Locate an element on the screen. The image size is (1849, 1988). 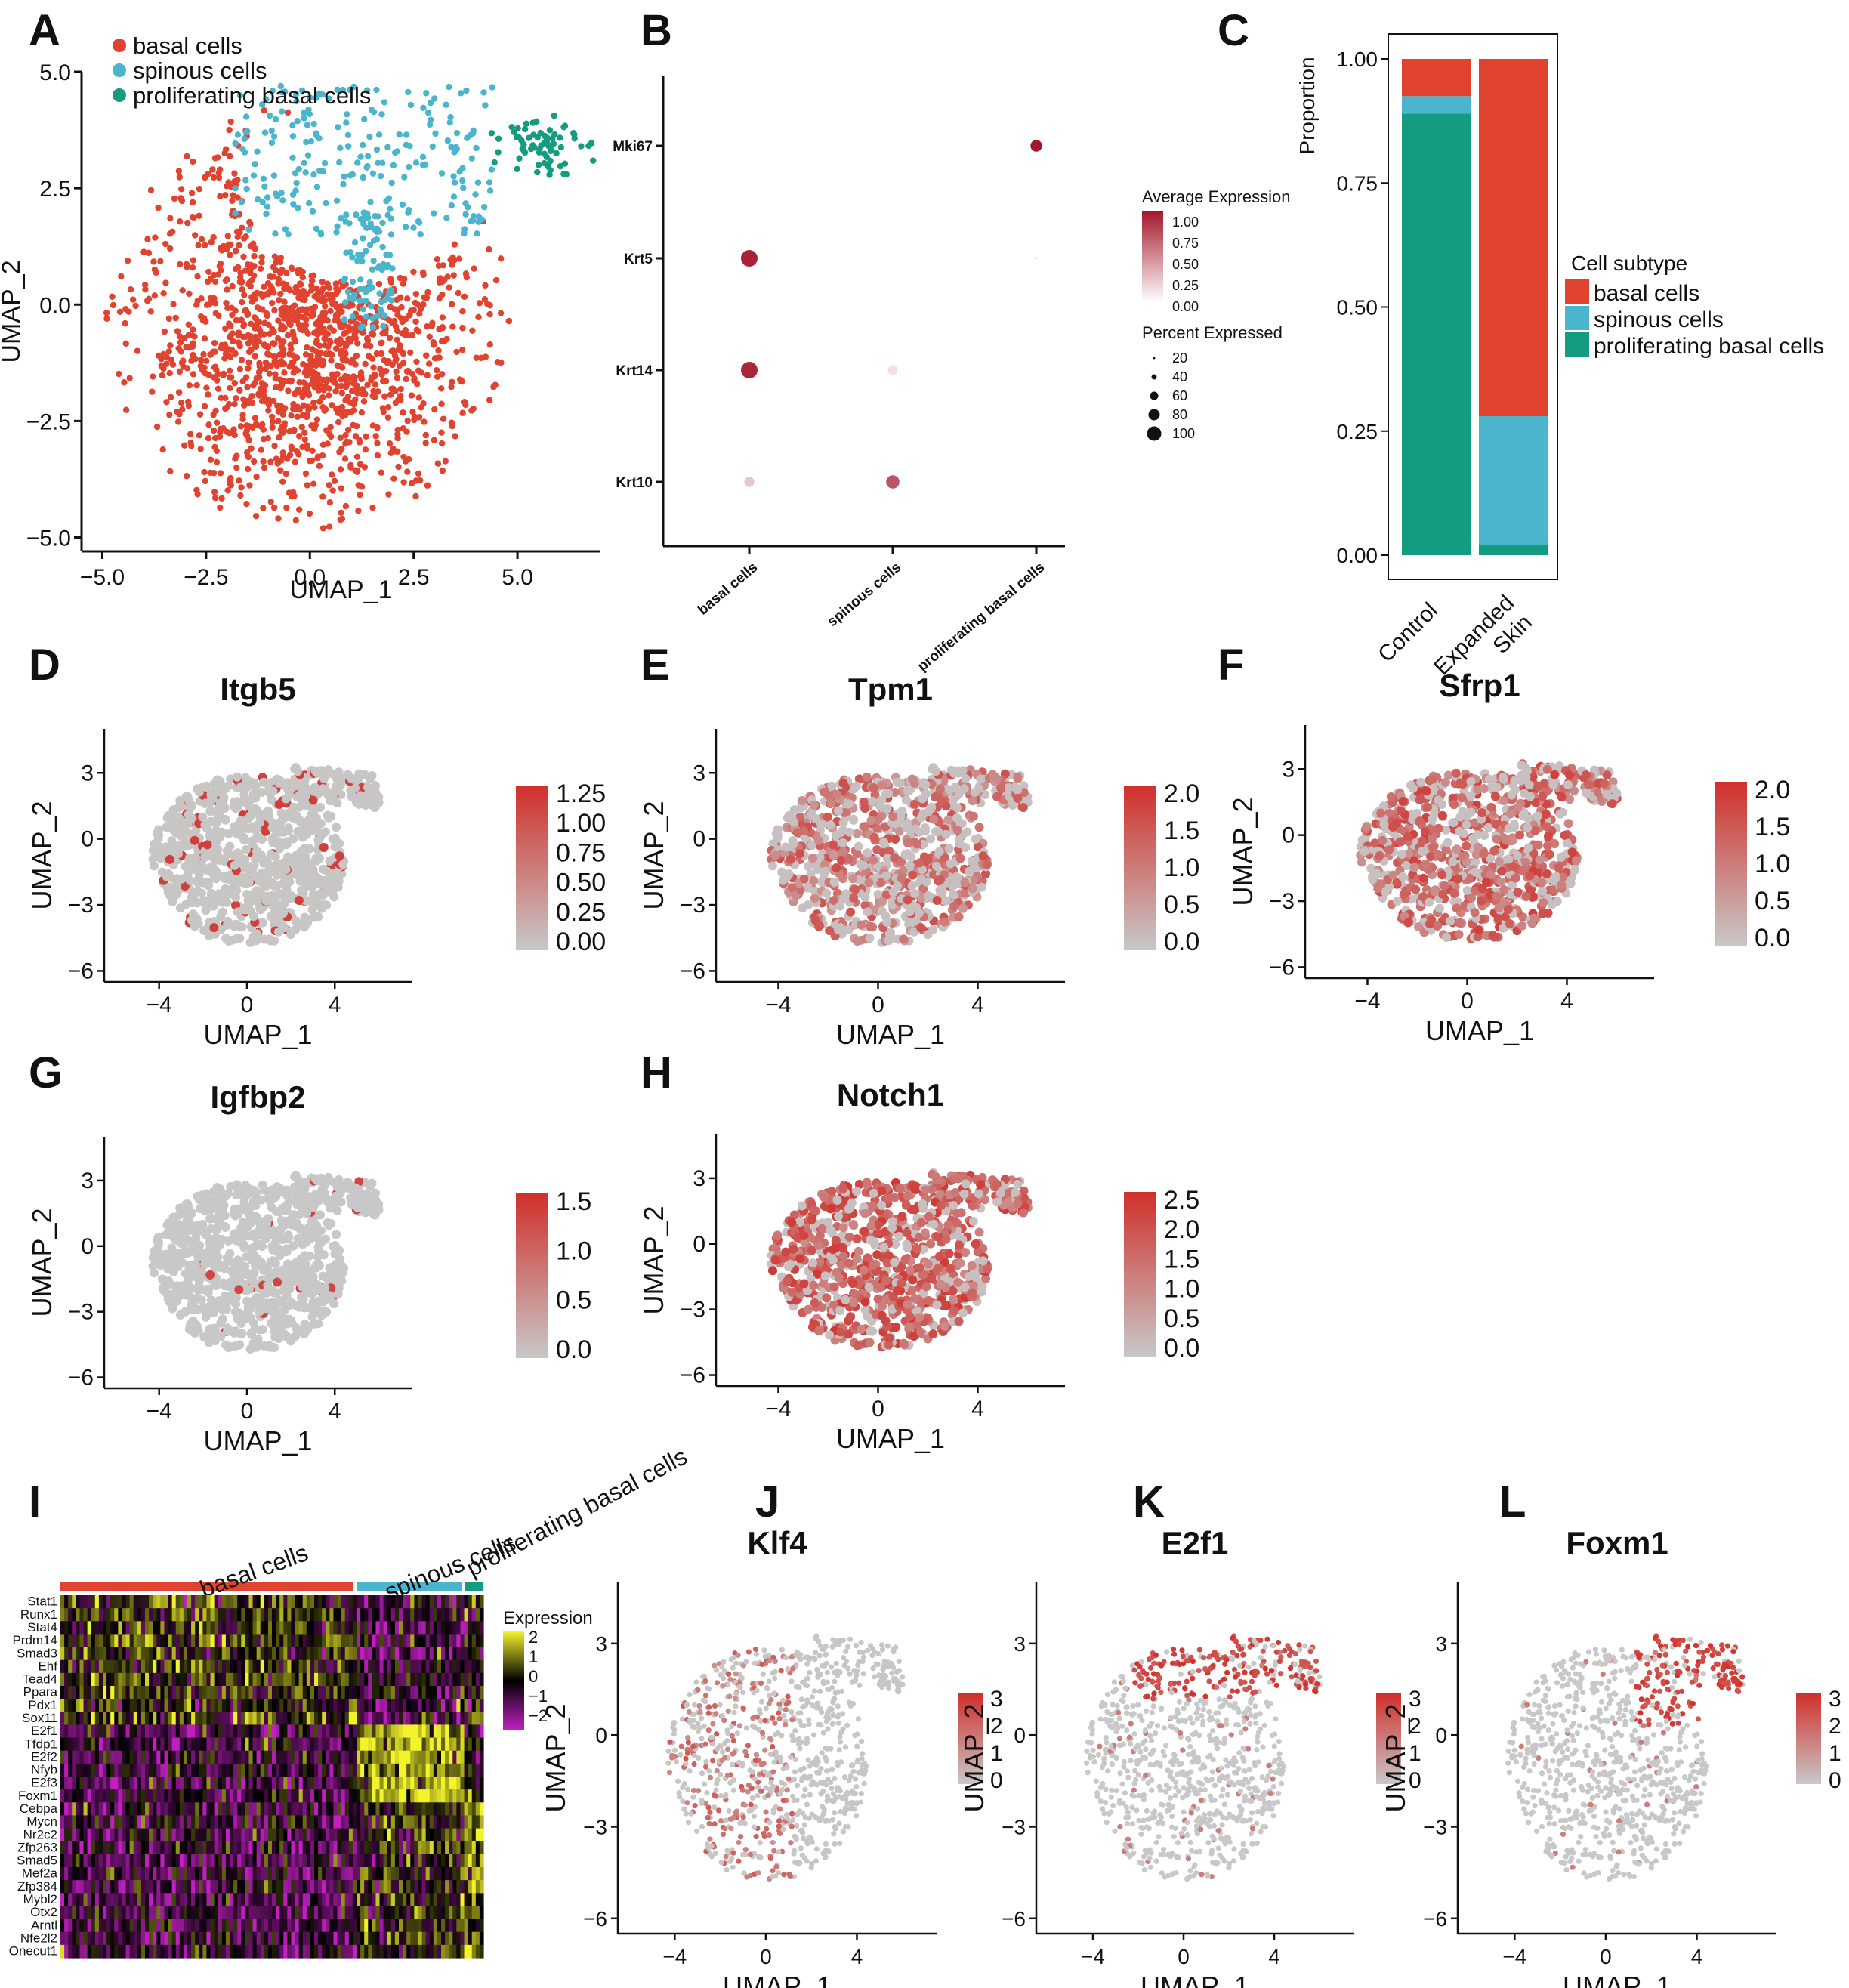
avg-tick: 0.50 is located at coordinates (1185, 264).